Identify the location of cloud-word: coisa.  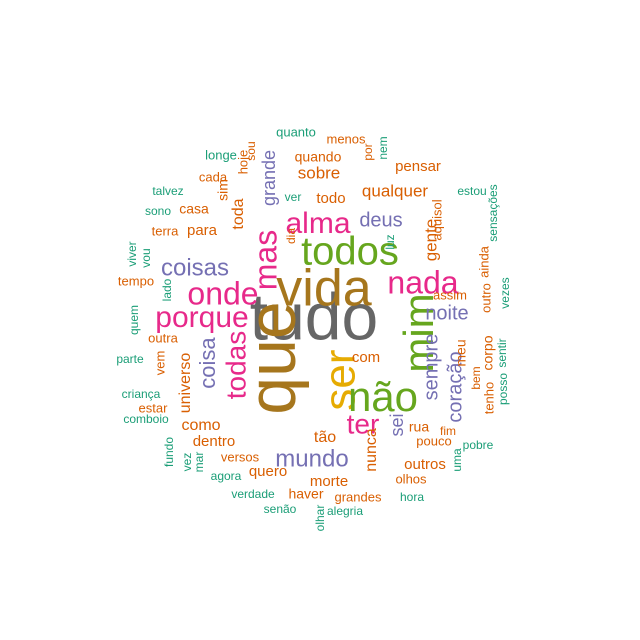
(207, 363).